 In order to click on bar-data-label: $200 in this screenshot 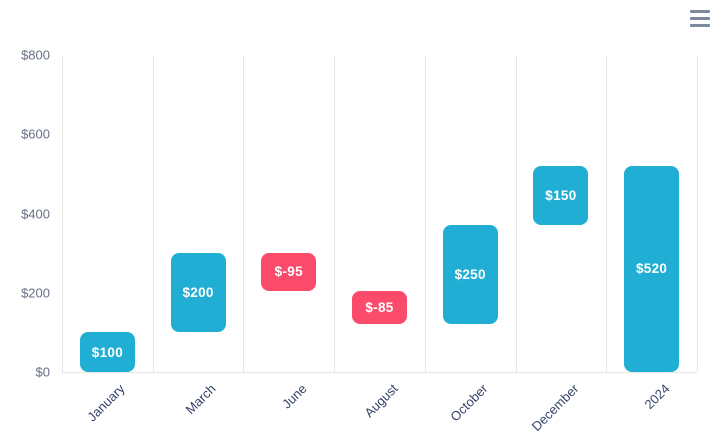, I will do `click(198, 293)`.